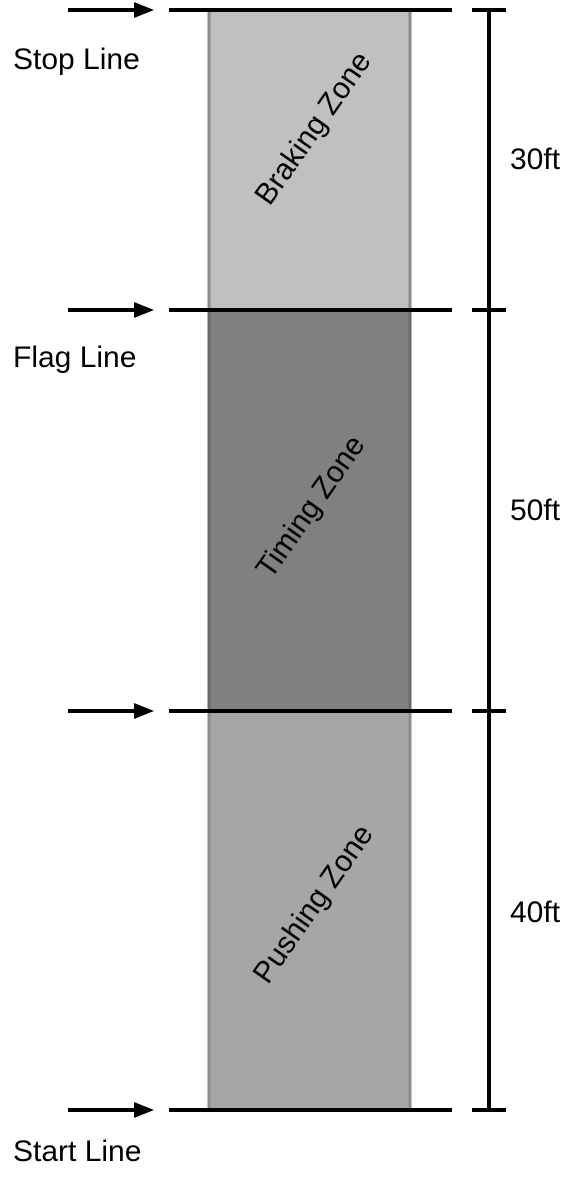  I want to click on timing-zone, so click(309, 510).